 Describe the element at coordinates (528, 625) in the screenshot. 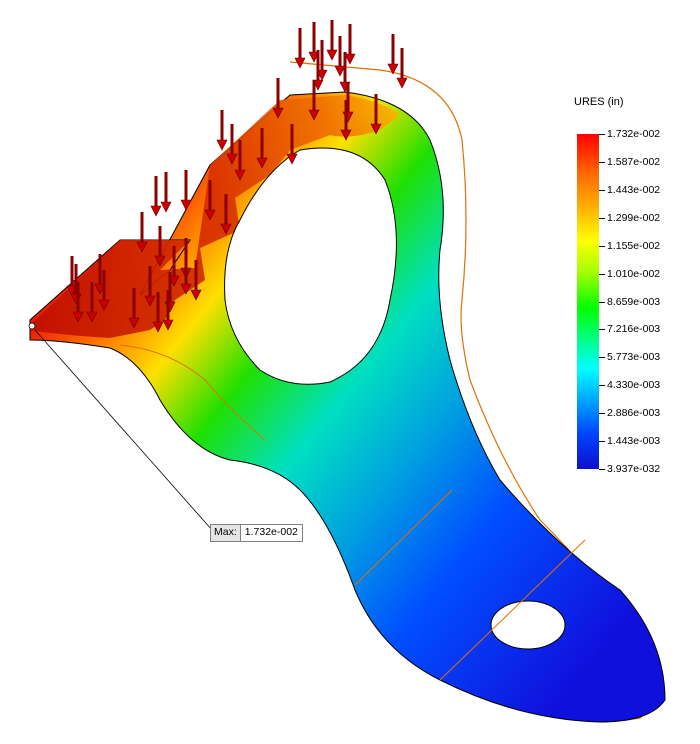

I see `mounting-hole` at that location.